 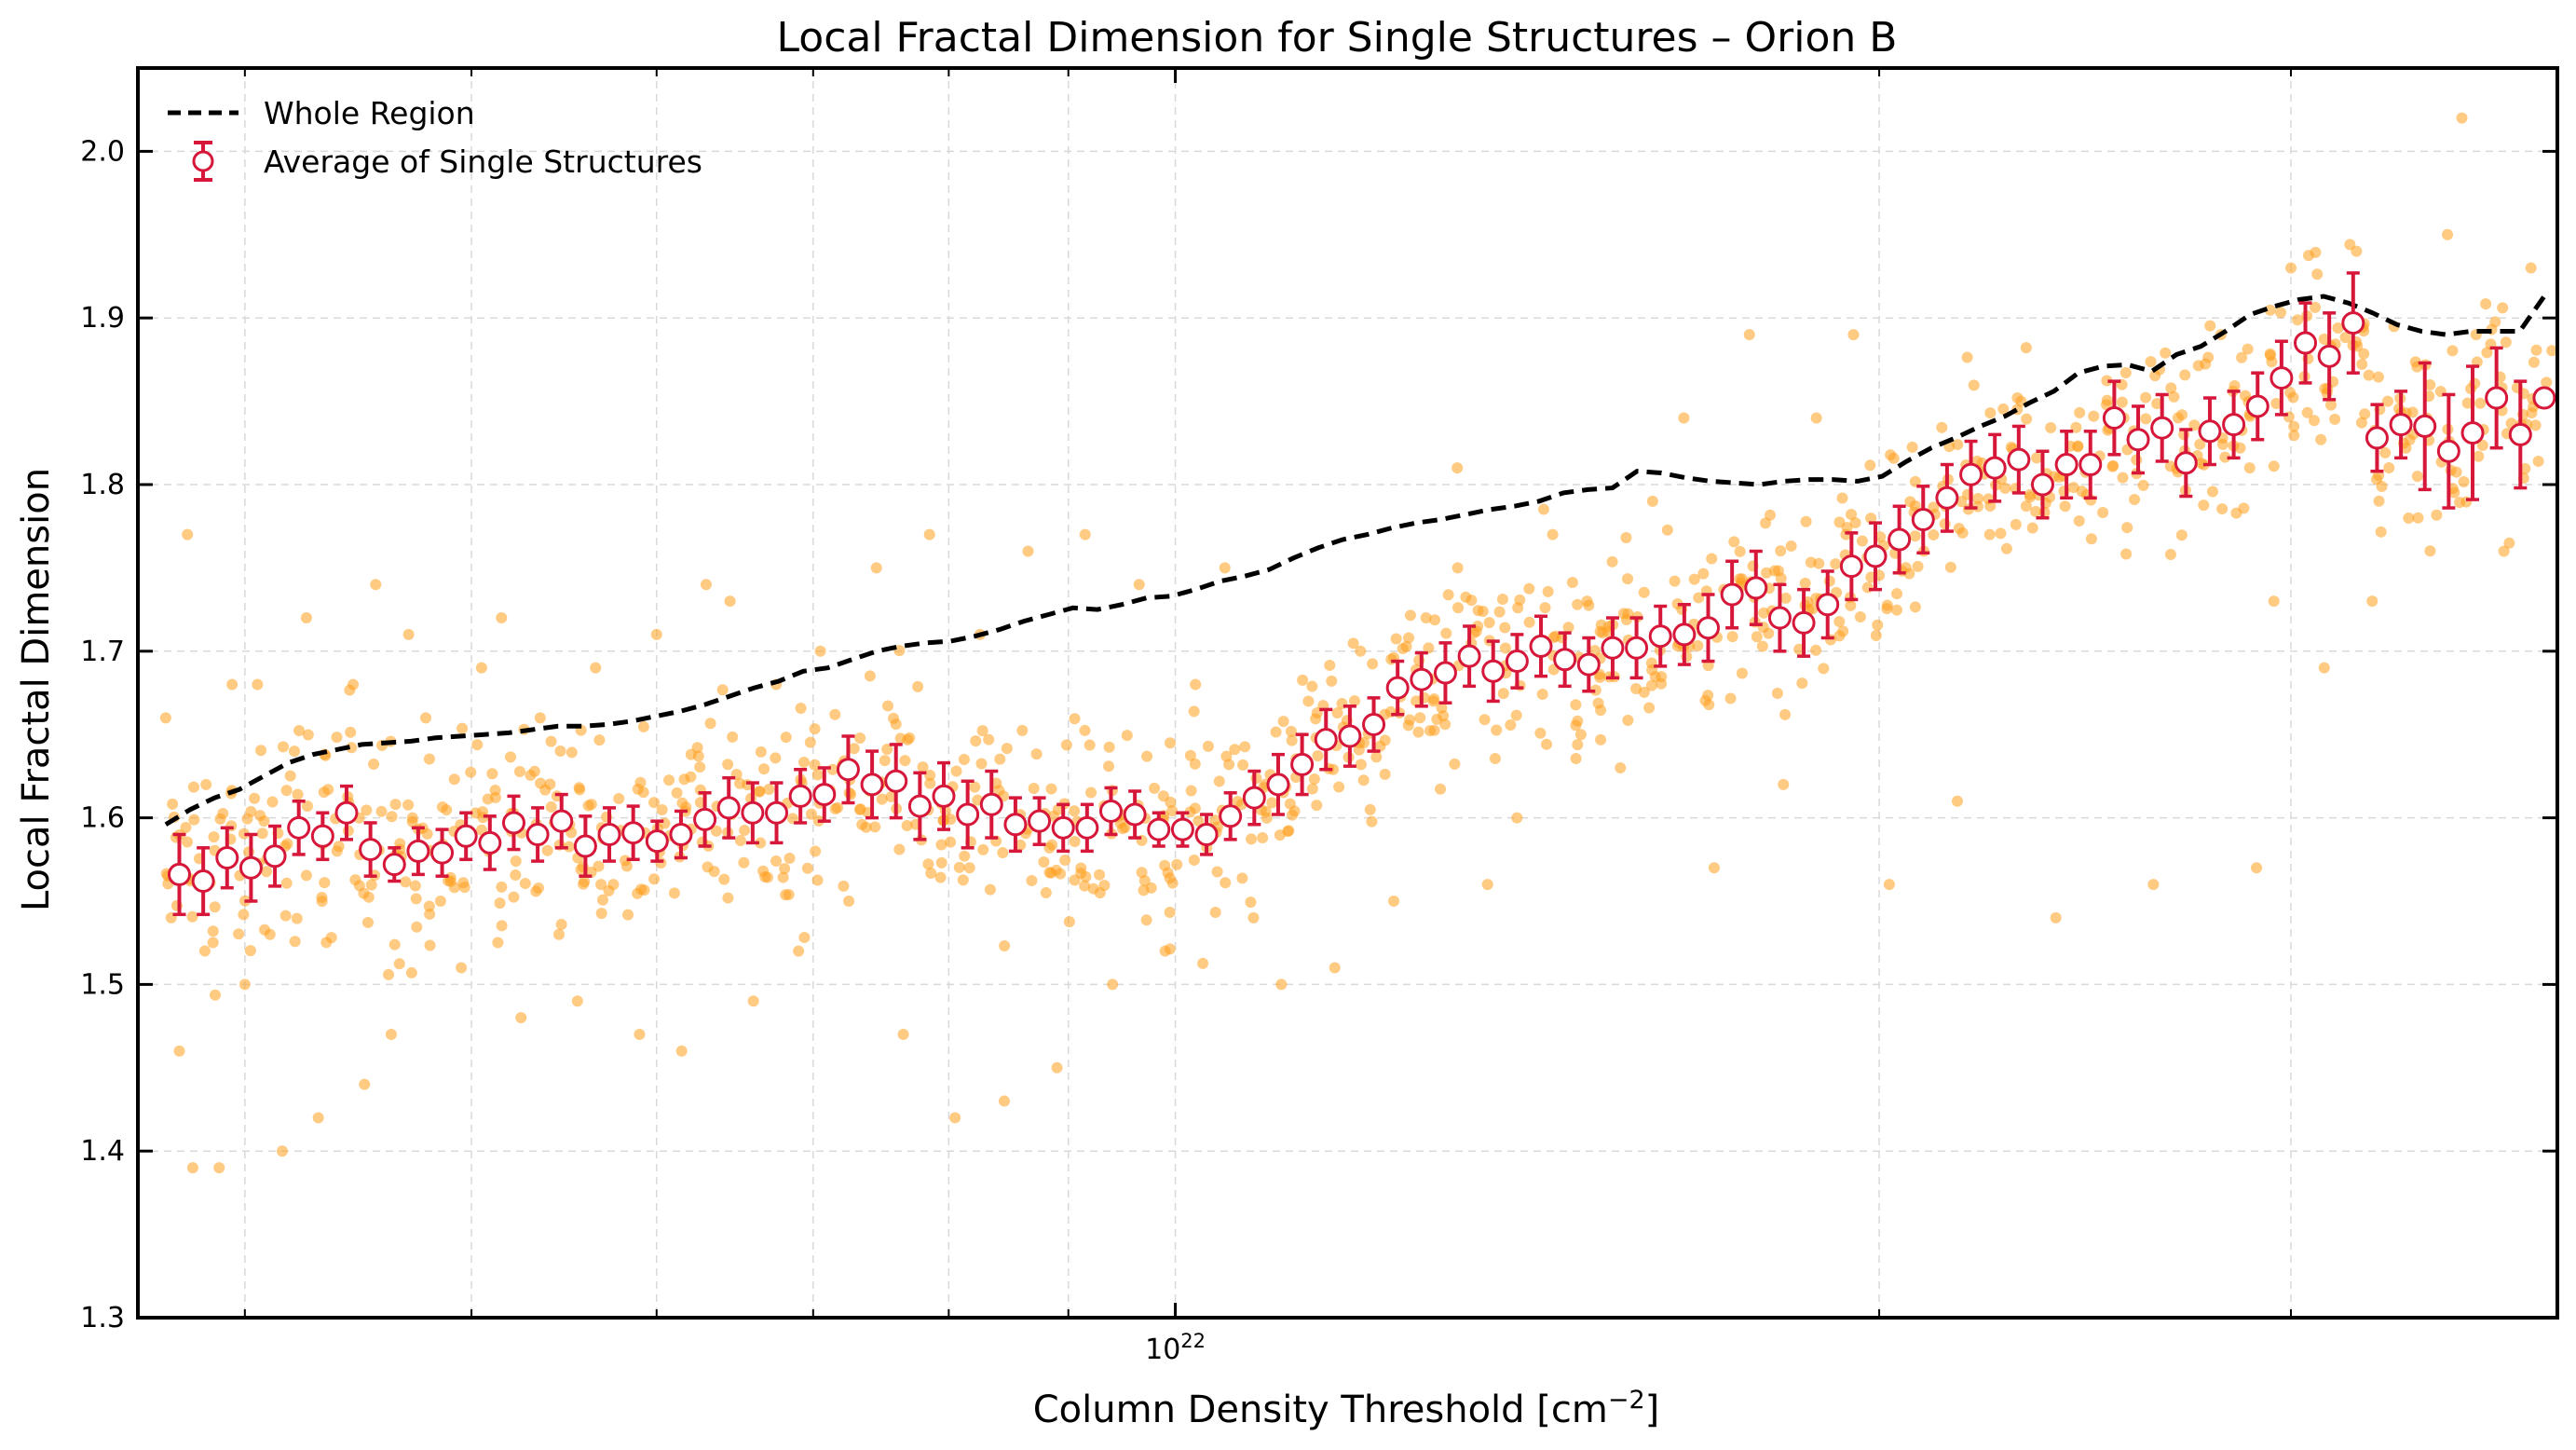 I want to click on legend-marker-sample, so click(x=203, y=161).